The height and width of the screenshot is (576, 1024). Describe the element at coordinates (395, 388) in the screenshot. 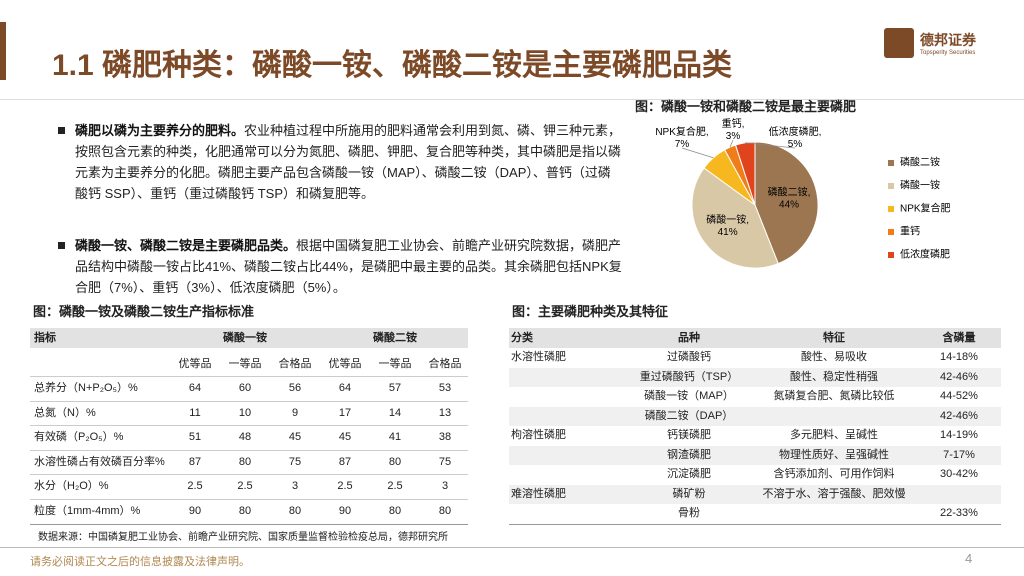

I see `table-cell: 57` at that location.